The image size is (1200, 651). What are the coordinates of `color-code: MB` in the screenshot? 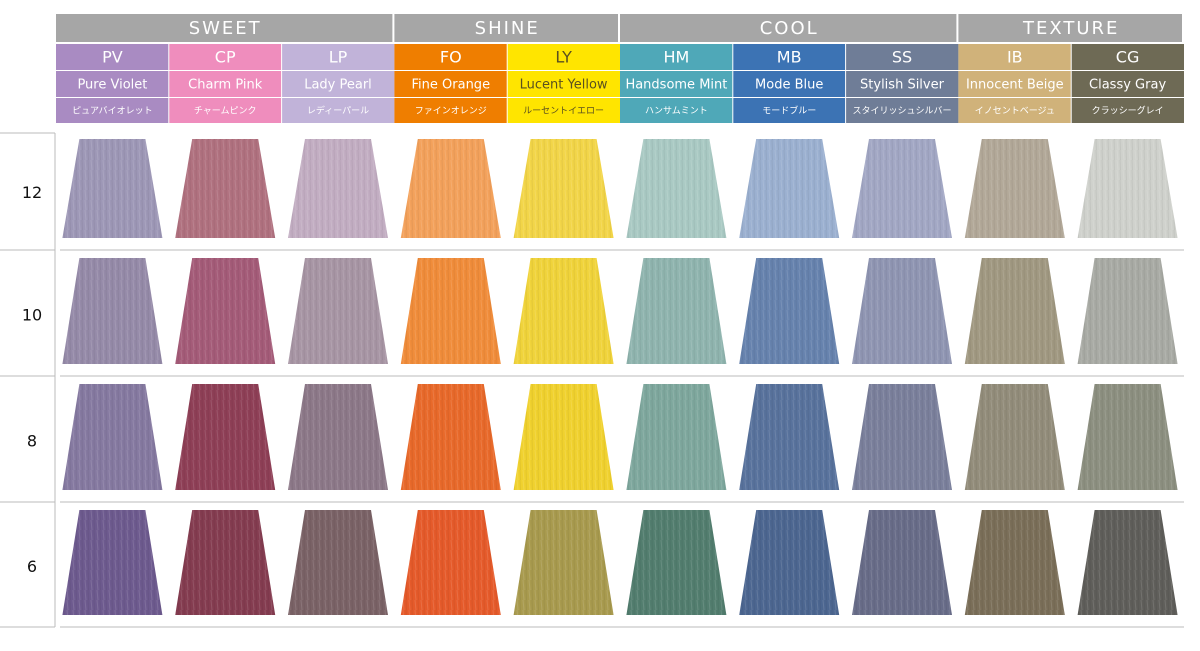 It's located at (789, 57).